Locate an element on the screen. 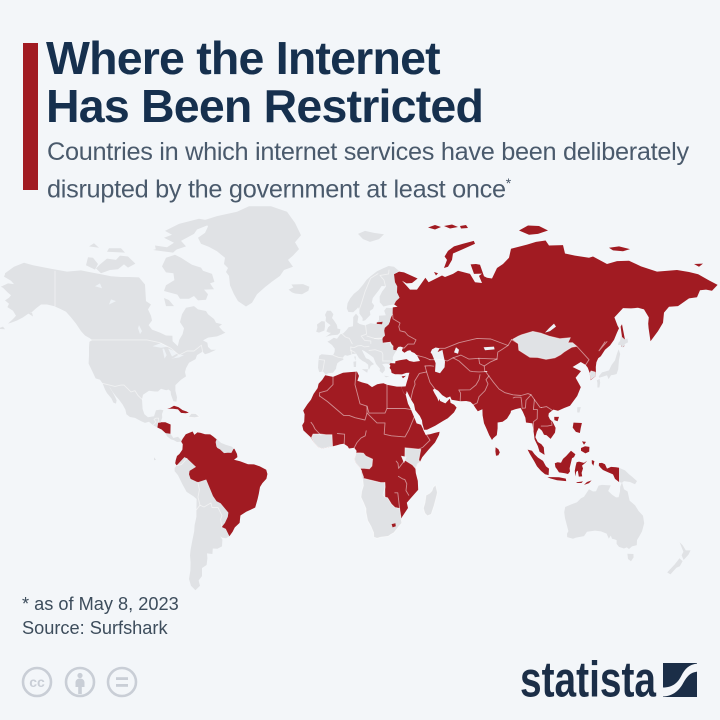  svg-text: cc is located at coordinates (37, 682).